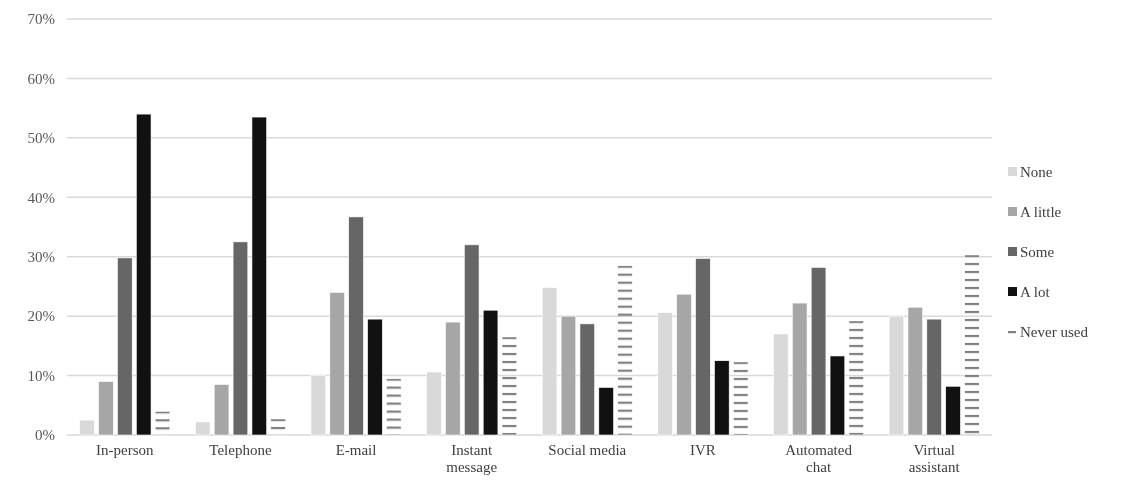  I want to click on y-tick-label: 60%, so click(41, 78).